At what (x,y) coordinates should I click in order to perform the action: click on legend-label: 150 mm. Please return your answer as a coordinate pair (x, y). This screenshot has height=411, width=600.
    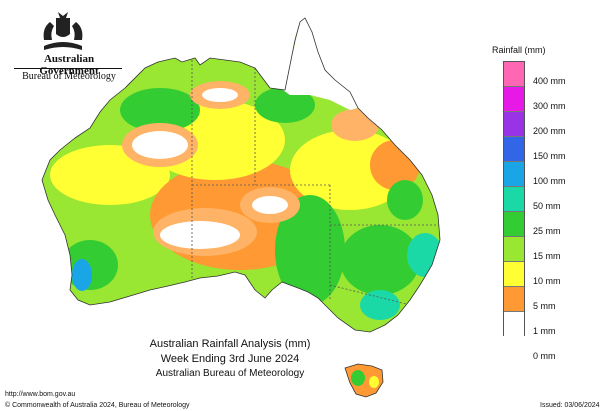
    Looking at the image, I should click on (549, 156).